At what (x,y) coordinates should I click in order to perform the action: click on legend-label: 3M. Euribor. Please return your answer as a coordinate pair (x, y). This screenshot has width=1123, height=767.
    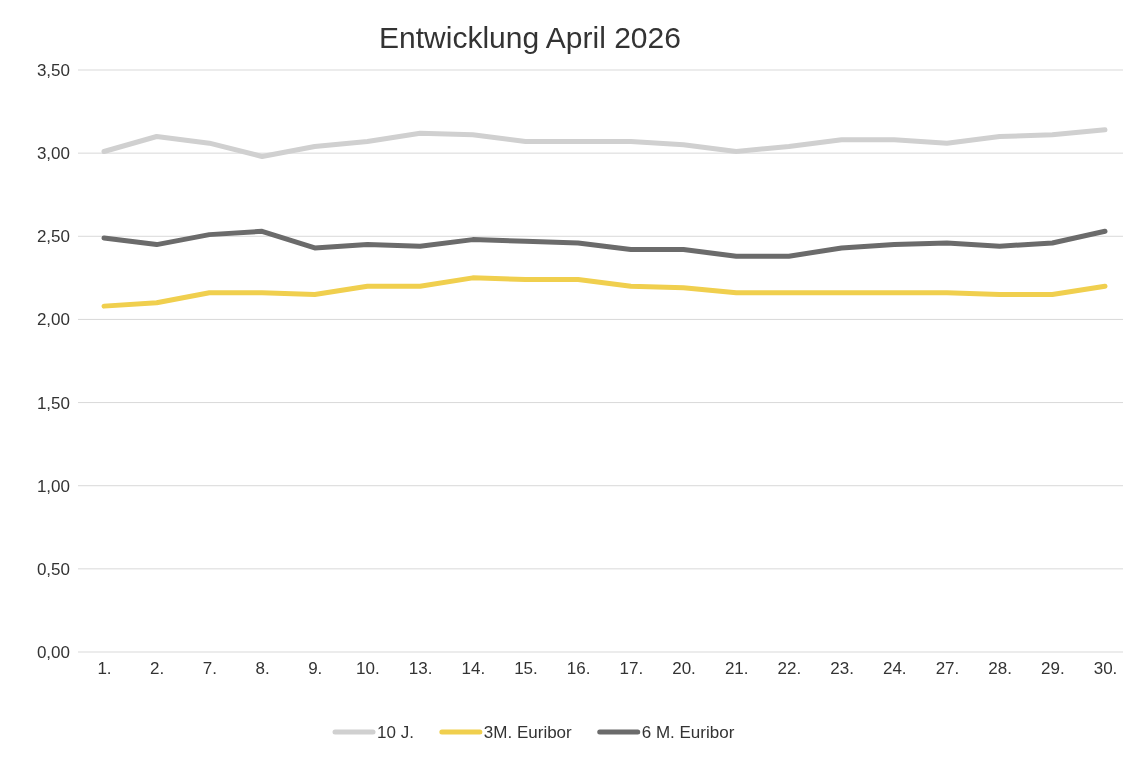
    Looking at the image, I should click on (528, 732).